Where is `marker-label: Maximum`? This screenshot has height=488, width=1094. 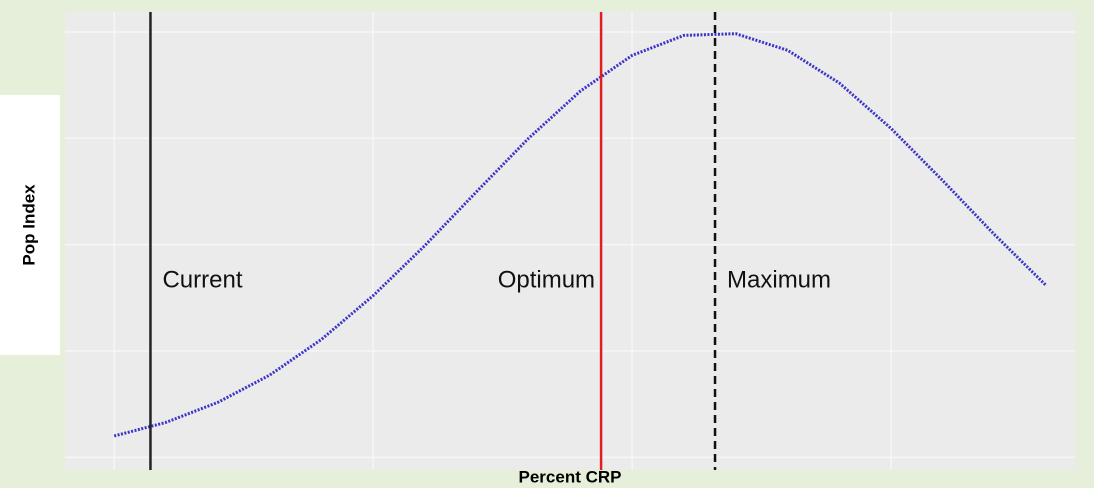
marker-label: Maximum is located at coordinates (779, 279).